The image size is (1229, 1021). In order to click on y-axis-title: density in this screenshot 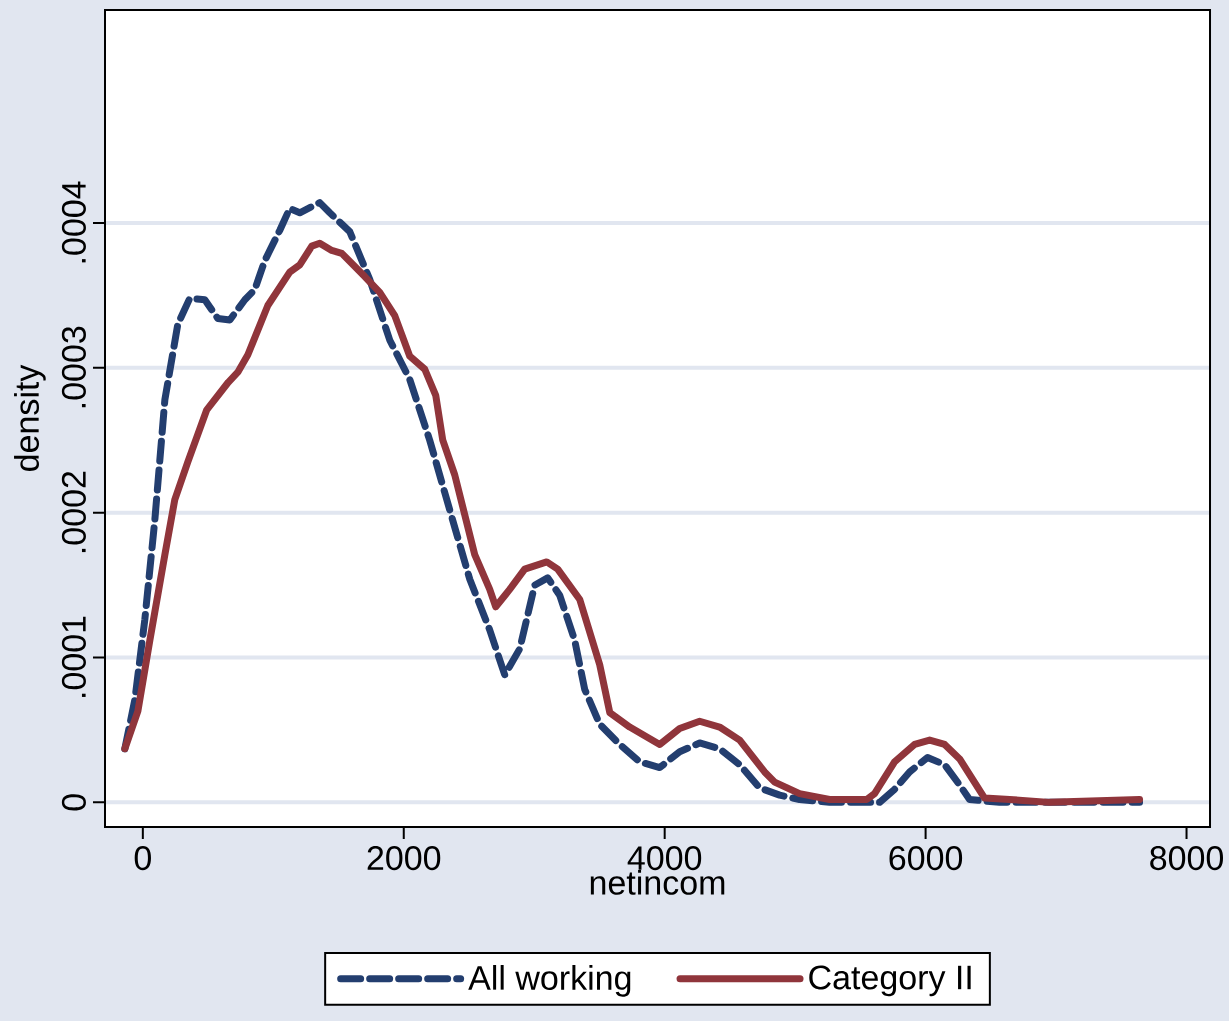, I will do `click(30, 417)`.